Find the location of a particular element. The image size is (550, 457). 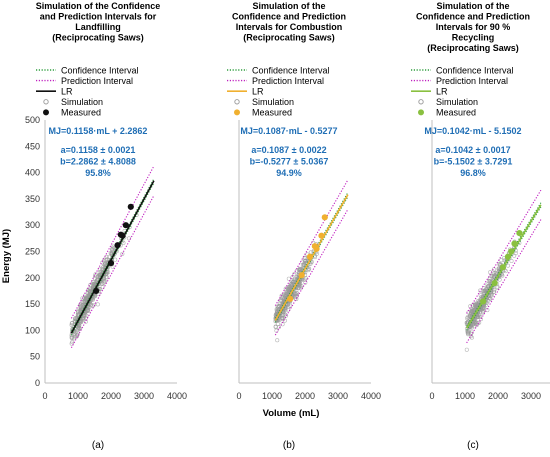

regression-line is located at coordinates (112, 257).